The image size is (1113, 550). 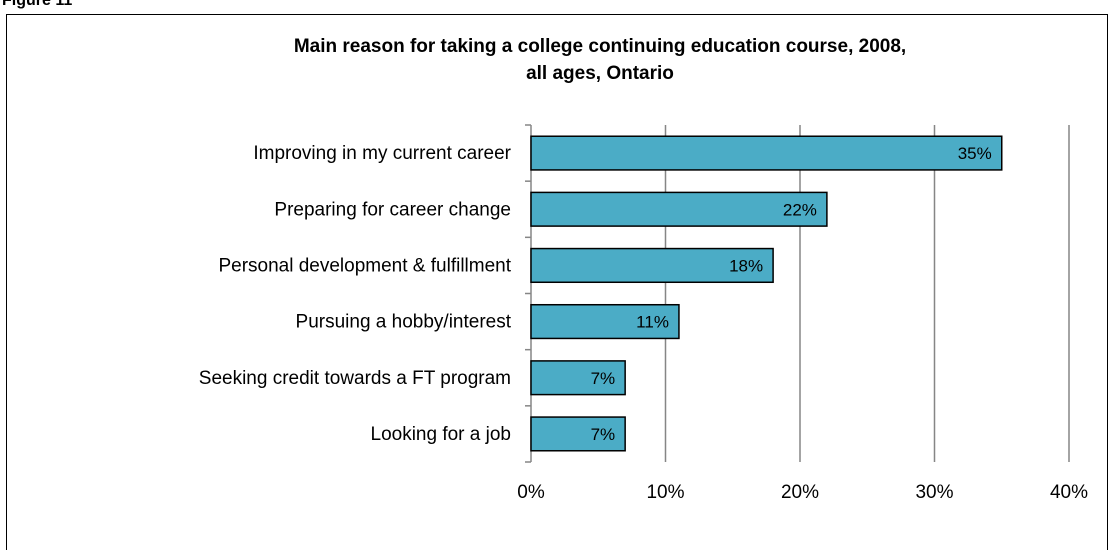 I want to click on data-label-1: 22%, so click(x=800, y=209).